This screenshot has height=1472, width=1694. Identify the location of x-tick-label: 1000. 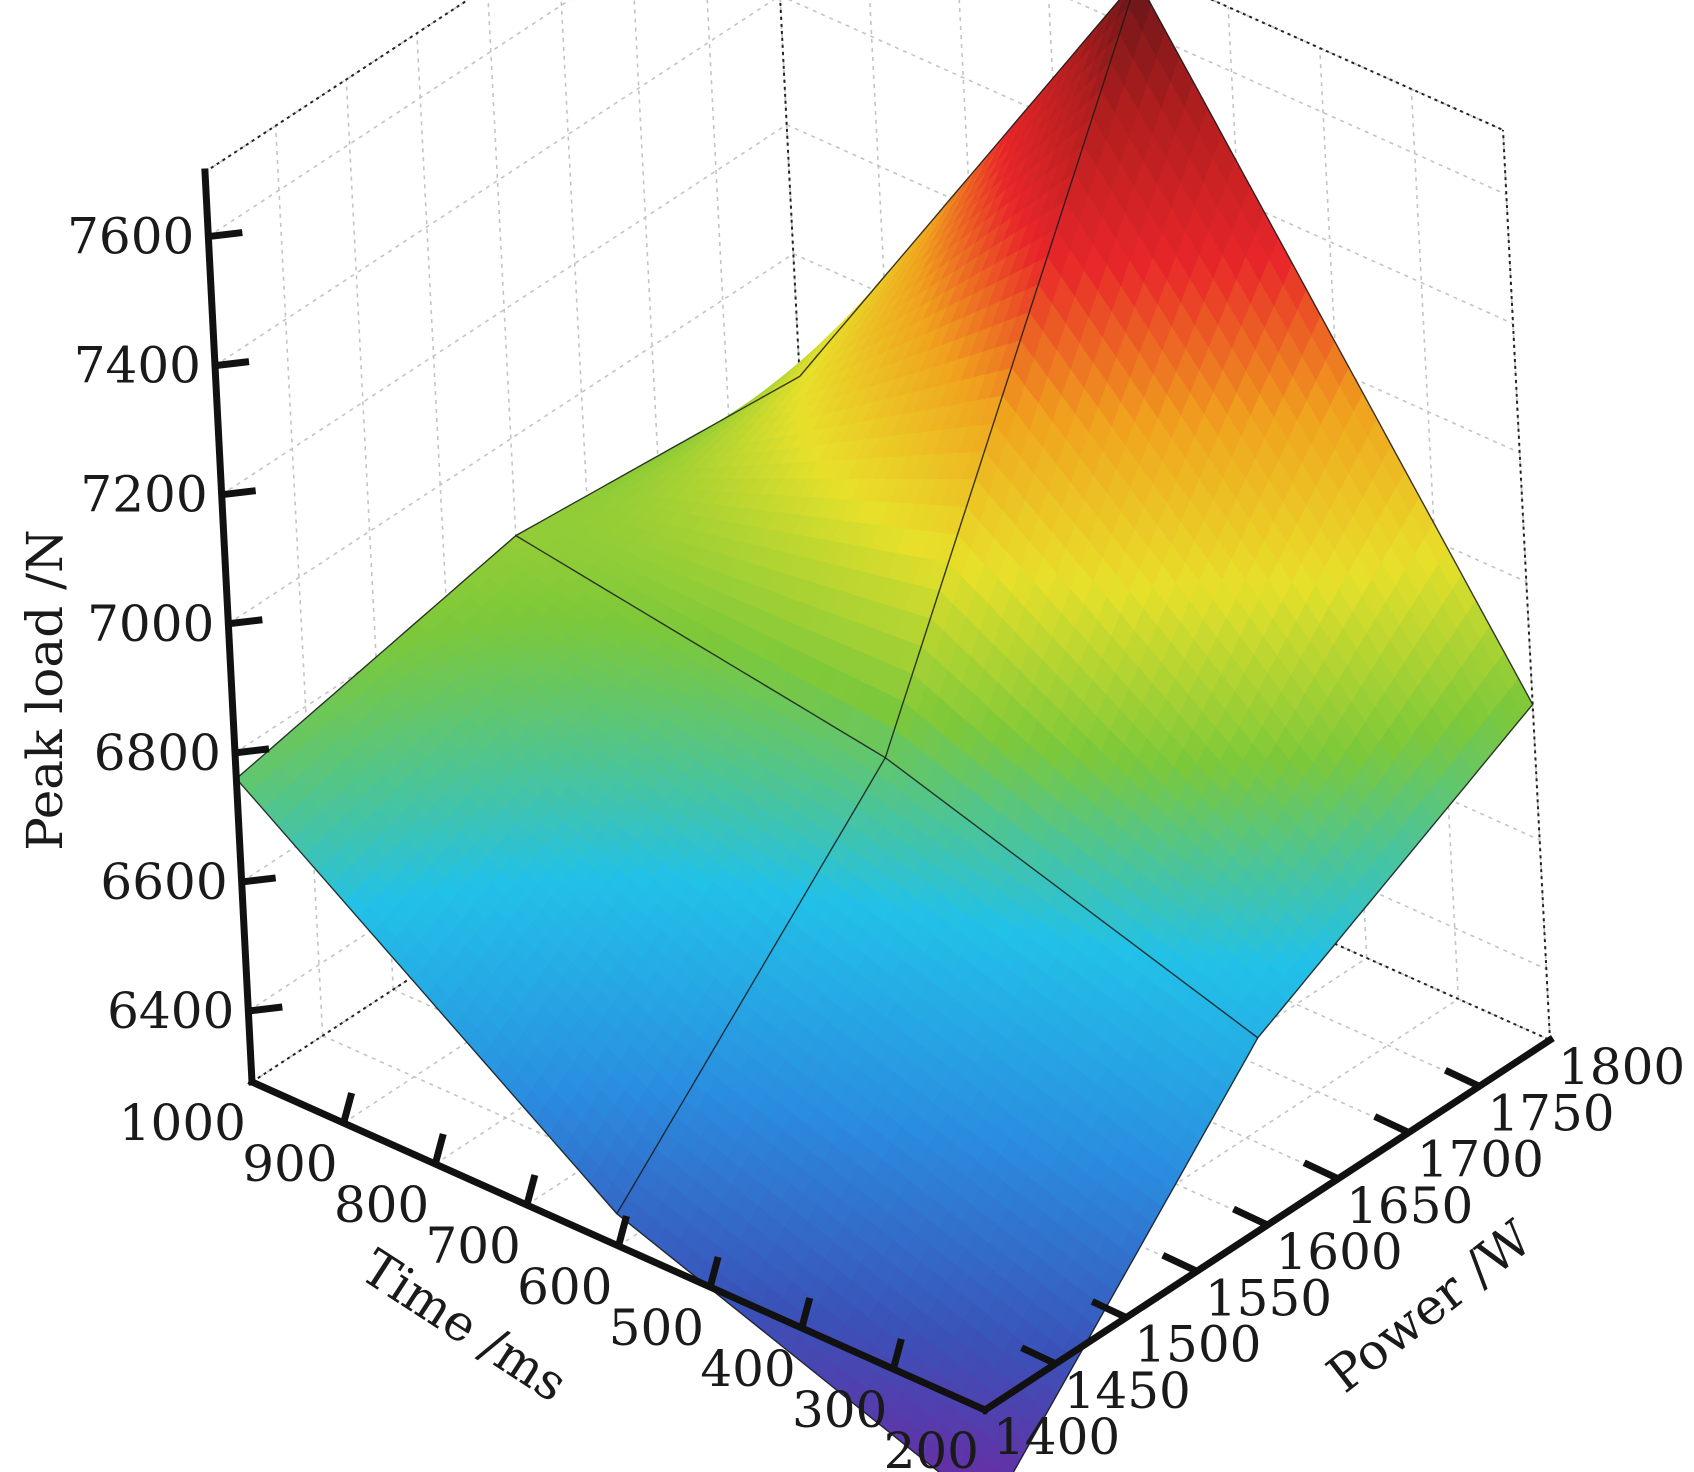
(182, 1123).